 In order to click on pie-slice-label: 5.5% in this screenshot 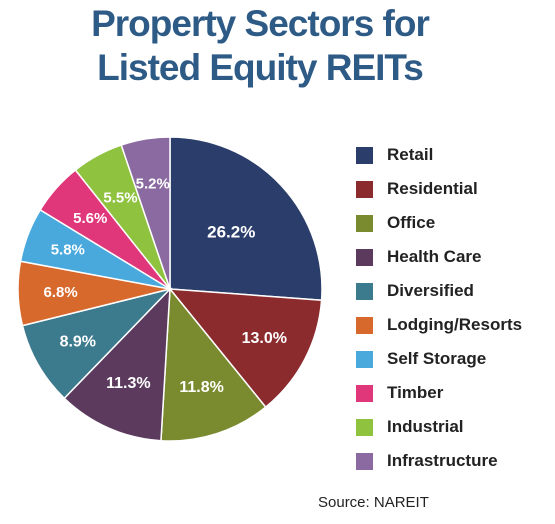, I will do `click(120, 198)`.